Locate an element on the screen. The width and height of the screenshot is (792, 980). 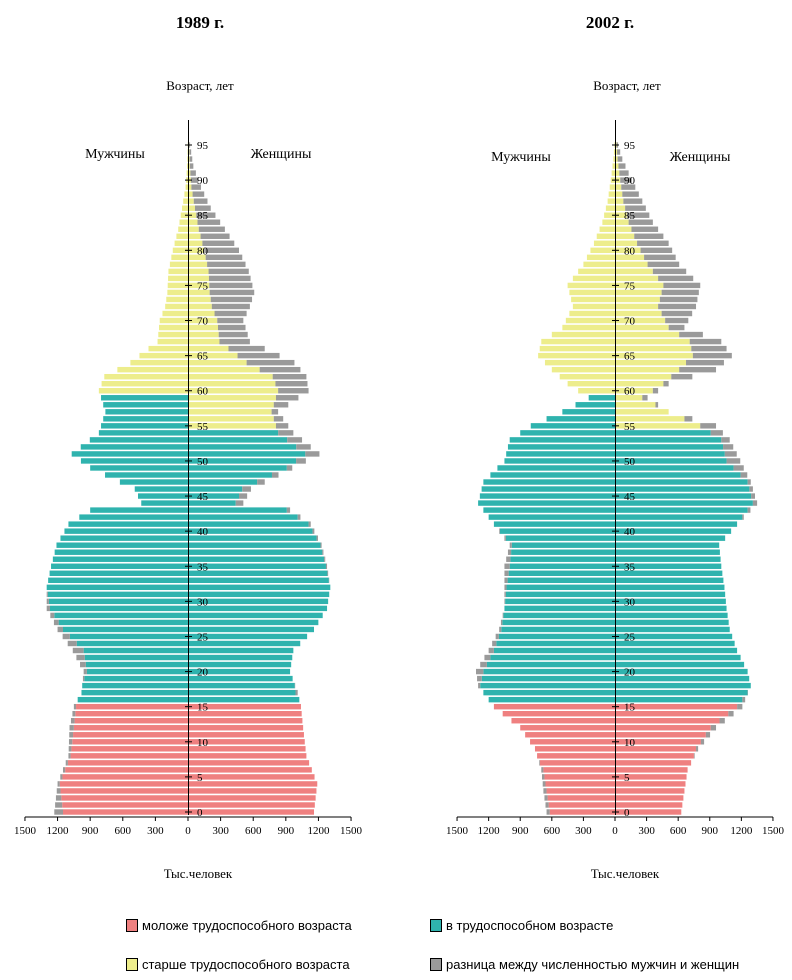
age-tick-label: 35 is located at coordinates (203, 567).